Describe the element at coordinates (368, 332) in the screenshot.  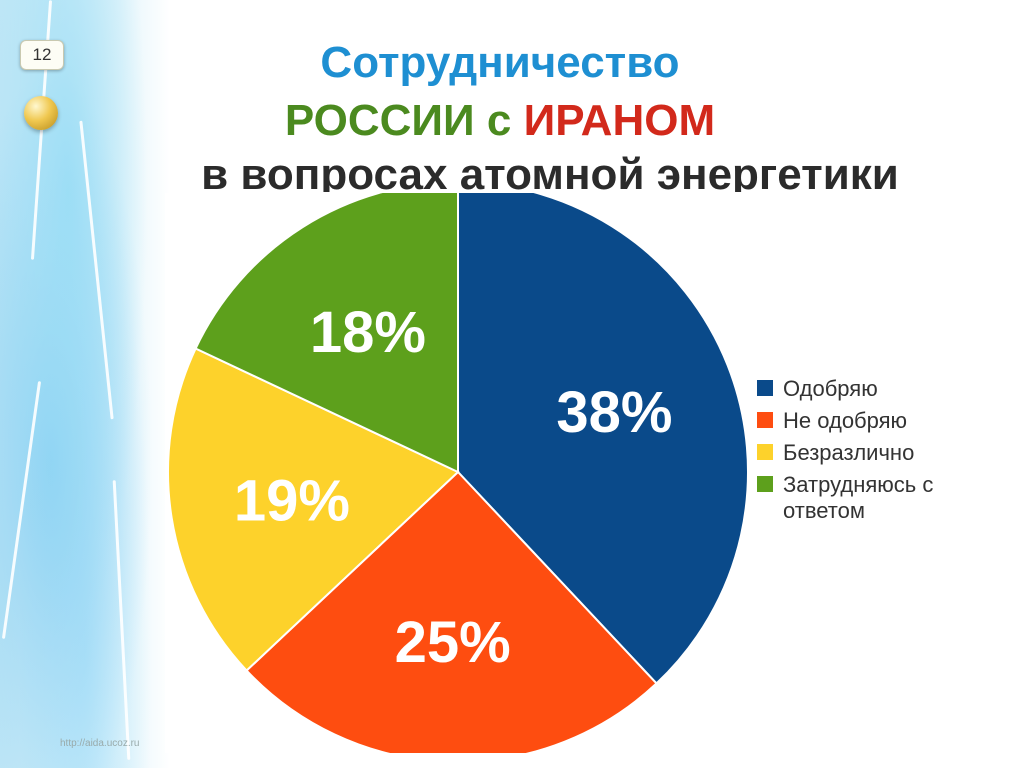
I see `pie-slice-label-3: 18%` at that location.